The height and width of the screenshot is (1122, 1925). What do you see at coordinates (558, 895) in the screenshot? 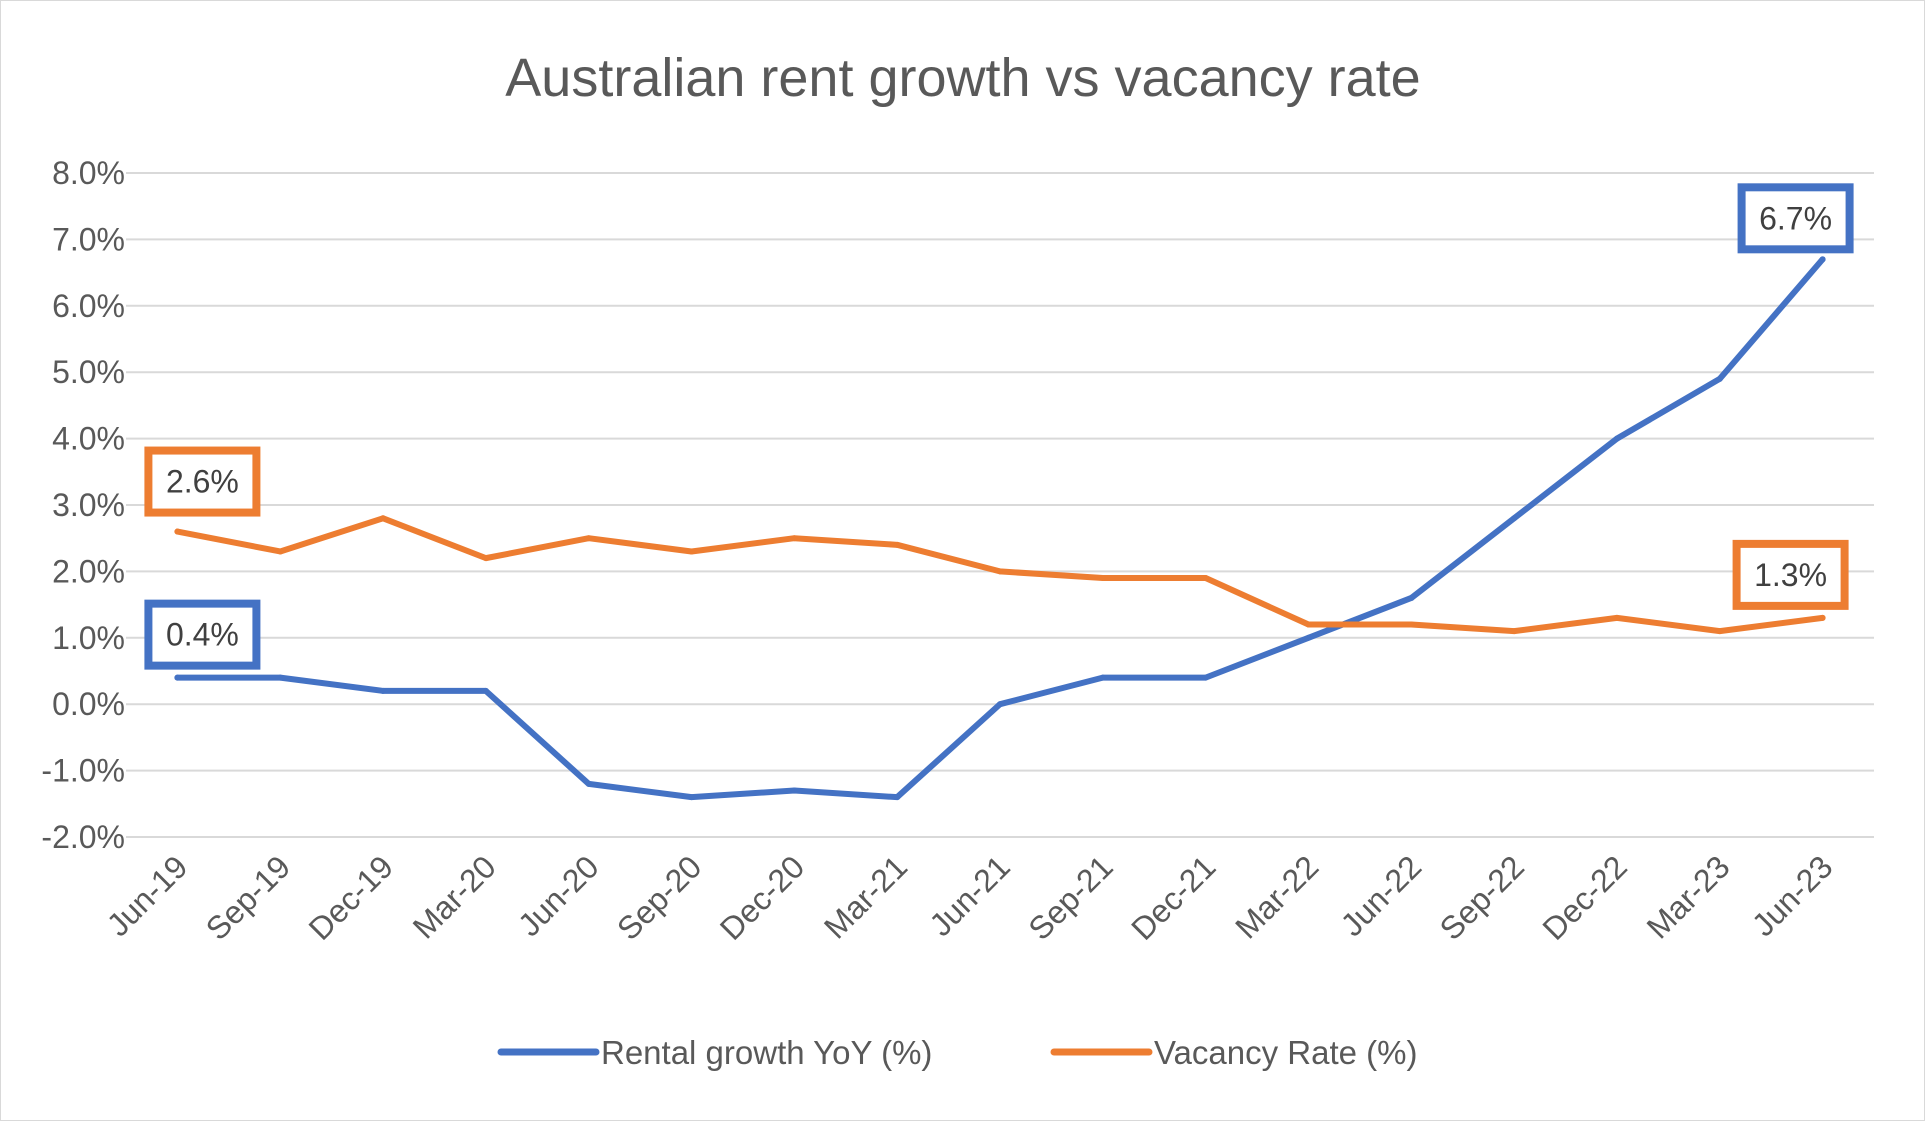
I see `x-tick-label: Jun-20` at bounding box center [558, 895].